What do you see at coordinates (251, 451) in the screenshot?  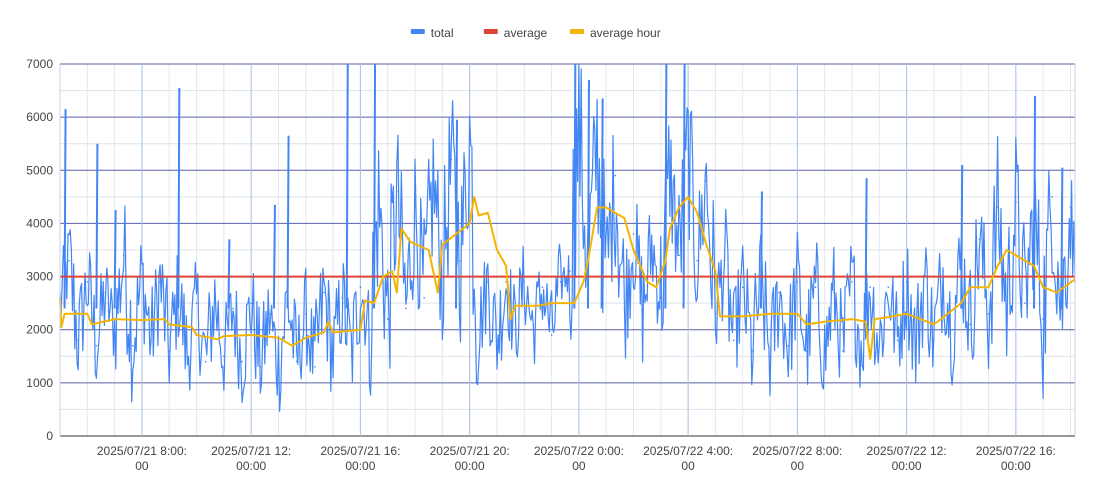 I see `x-tick-label-line: 2025/07/21 12:` at bounding box center [251, 451].